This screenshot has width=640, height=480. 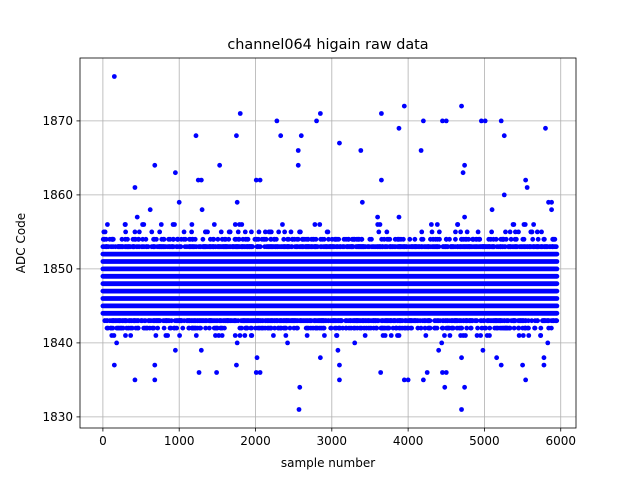 What do you see at coordinates (21, 243) in the screenshot?
I see `y-axis-label: ADC Code` at bounding box center [21, 243].